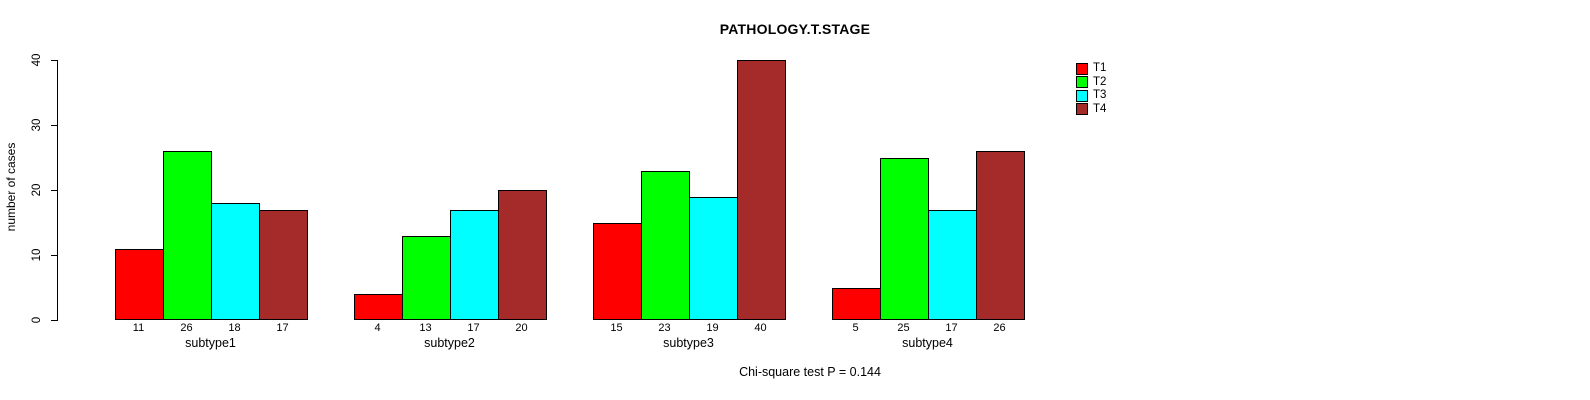 This screenshot has height=400, width=1590. I want to click on y-axis-tick-label: 40, so click(37, 60).